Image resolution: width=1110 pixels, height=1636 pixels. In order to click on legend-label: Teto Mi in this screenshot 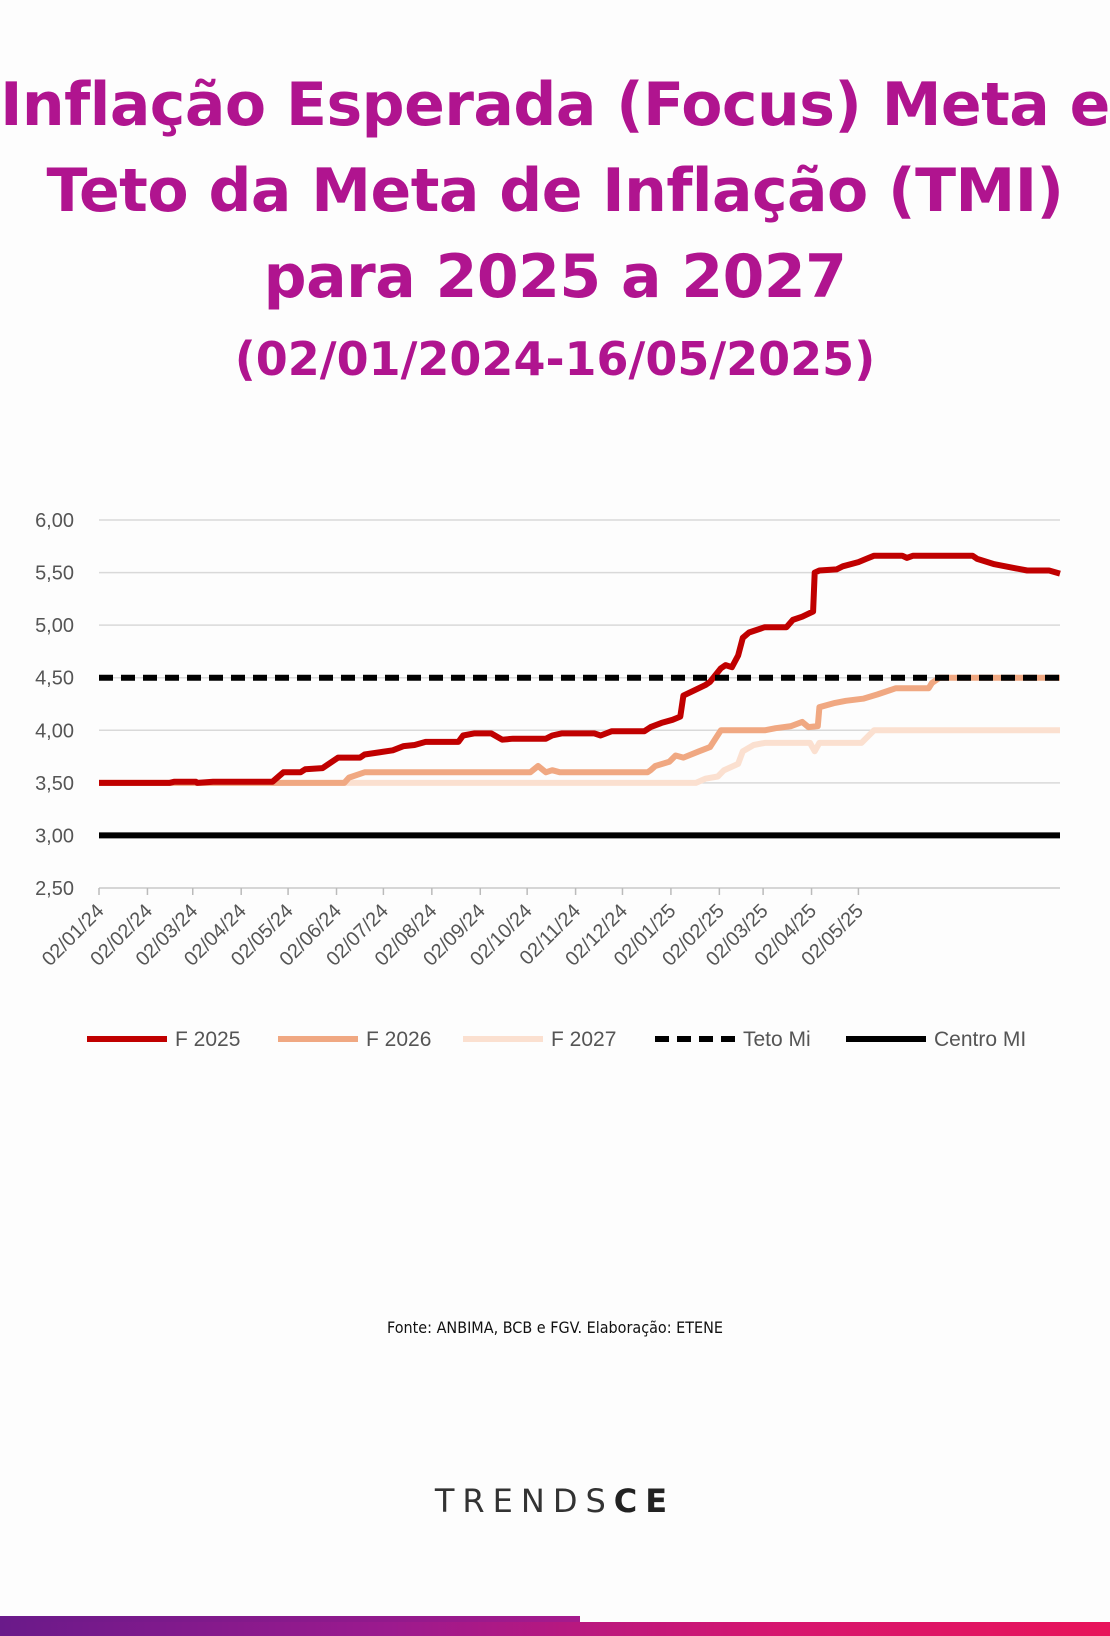, I will do `click(777, 1039)`.